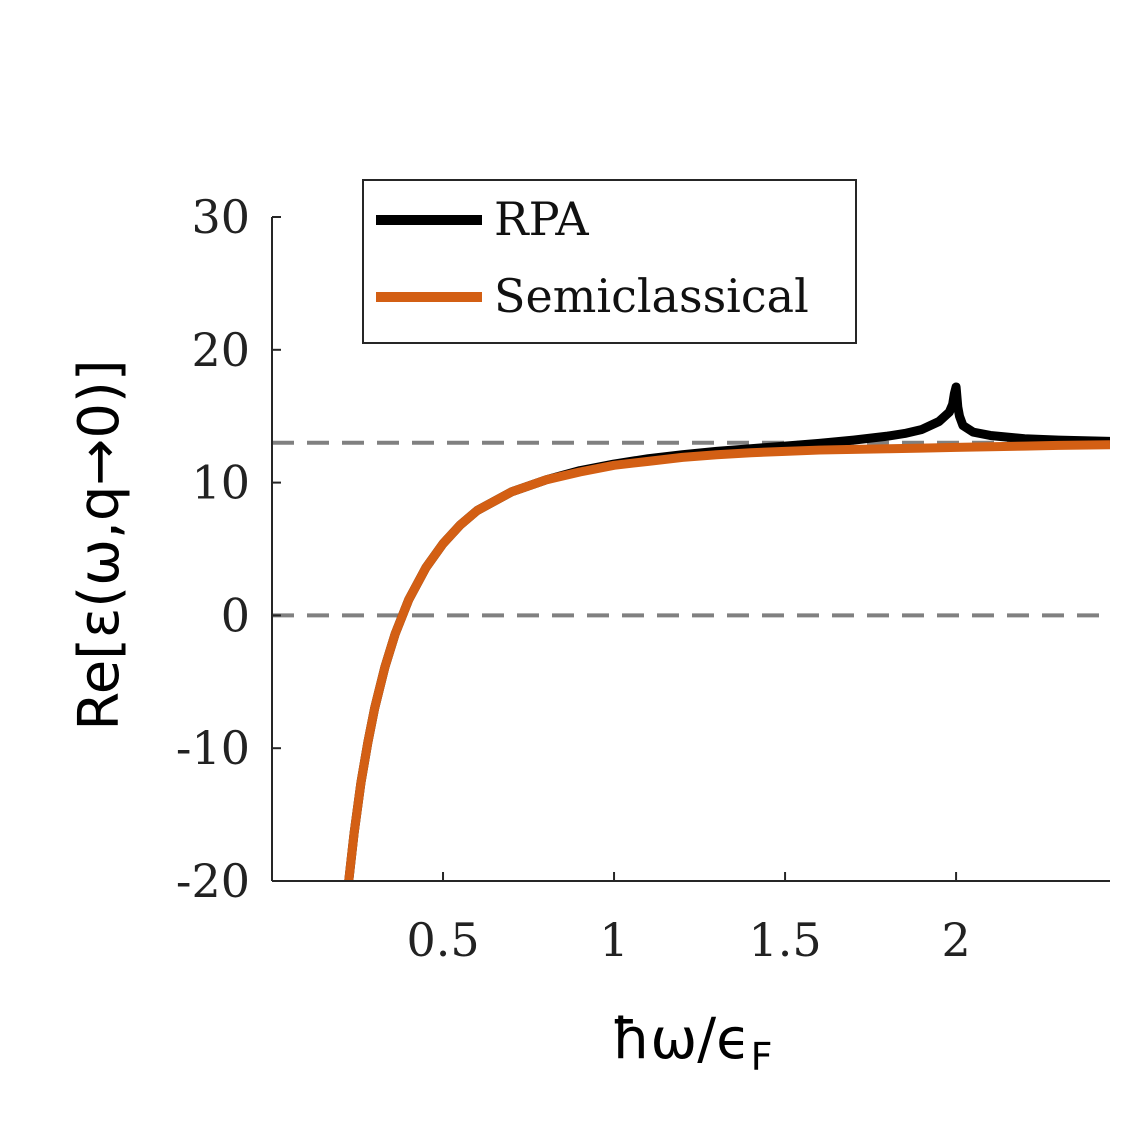  I want to click on legend-label-semiclassical: Semiclassical, so click(651, 296).